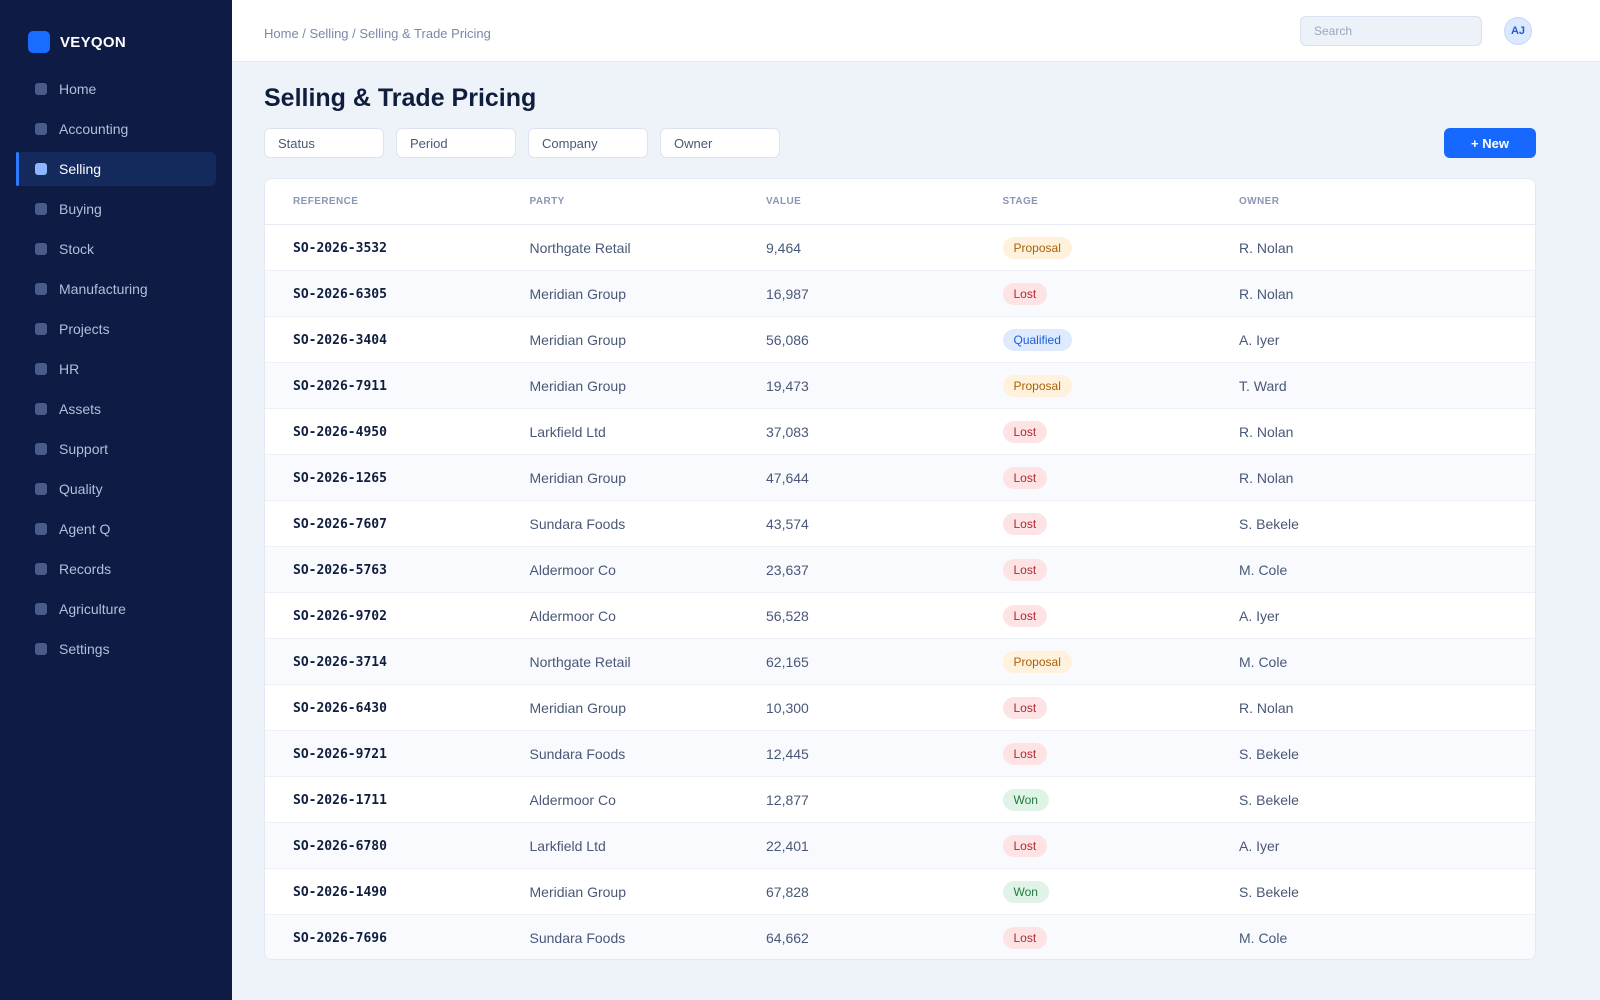  Describe the element at coordinates (116, 209) in the screenshot. I see `sidebar-item-buying: Buying` at that location.